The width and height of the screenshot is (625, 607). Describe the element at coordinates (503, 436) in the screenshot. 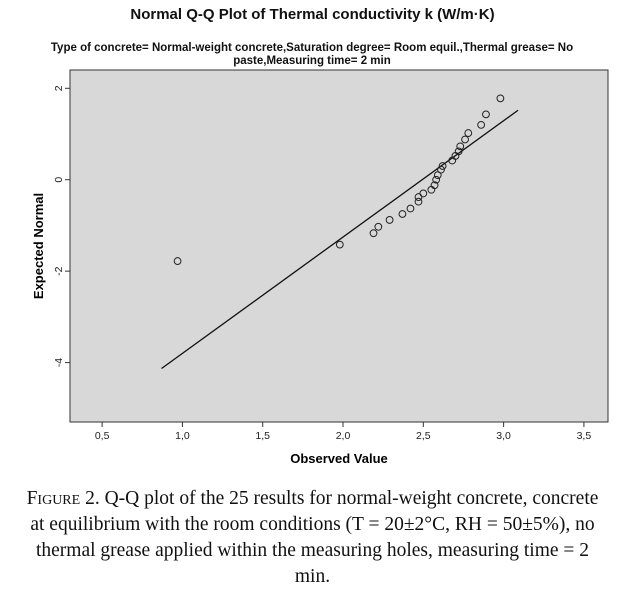

I see `x-tick-label: 3,0` at that location.